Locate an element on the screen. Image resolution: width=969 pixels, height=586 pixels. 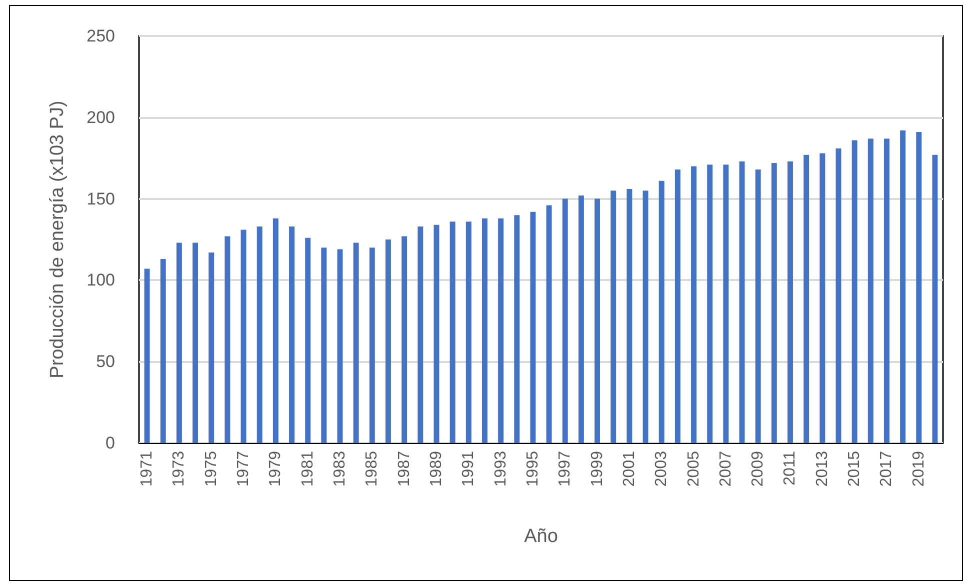
x-tick-label: 1985 is located at coordinates (372, 468).